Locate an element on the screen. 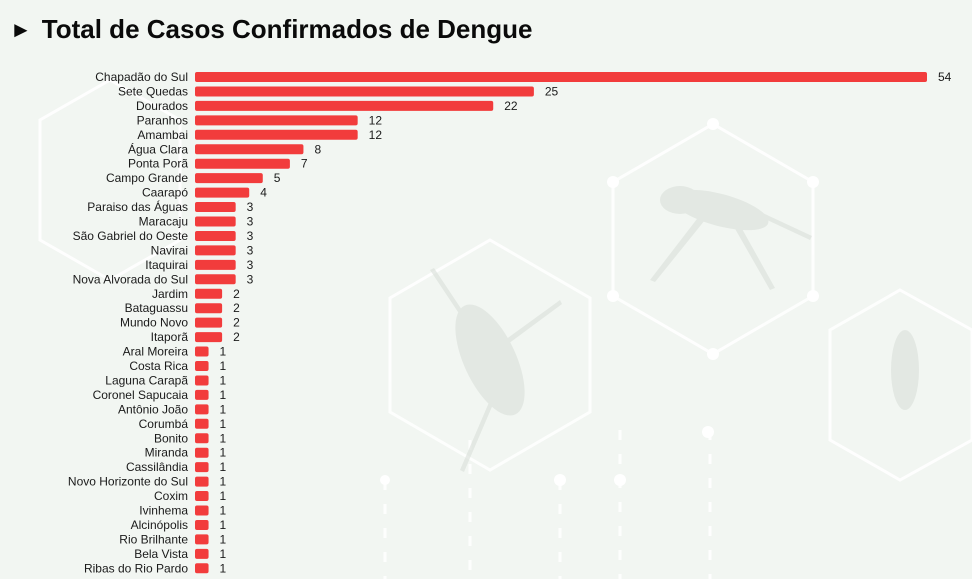 The image size is (972, 579). category-label: Corumbá is located at coordinates (164, 424).